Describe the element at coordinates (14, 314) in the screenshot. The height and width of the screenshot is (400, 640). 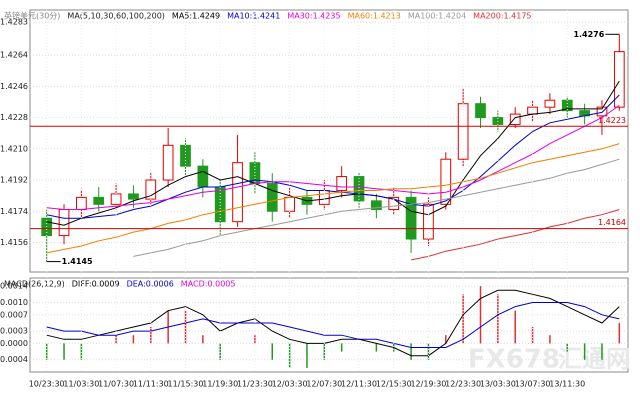
I see `y-tick-label: 0.0007` at that location.